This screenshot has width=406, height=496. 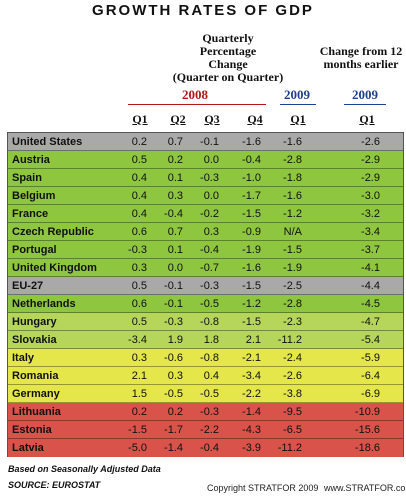 What do you see at coordinates (137, 340) in the screenshot?
I see `value-cell: -3.4` at bounding box center [137, 340].